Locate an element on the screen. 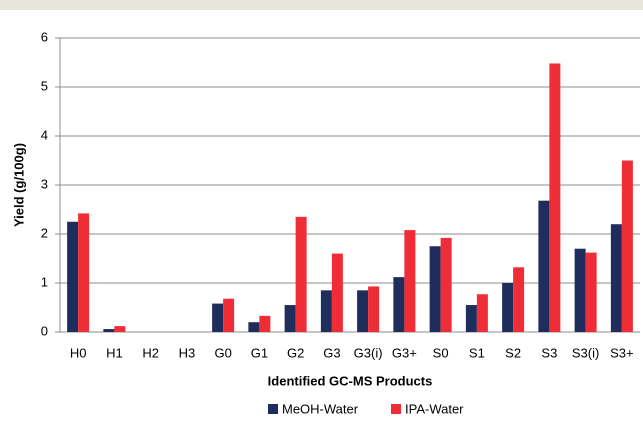 This screenshot has height=440, width=643. y-tick-label: 2 is located at coordinates (44, 232).